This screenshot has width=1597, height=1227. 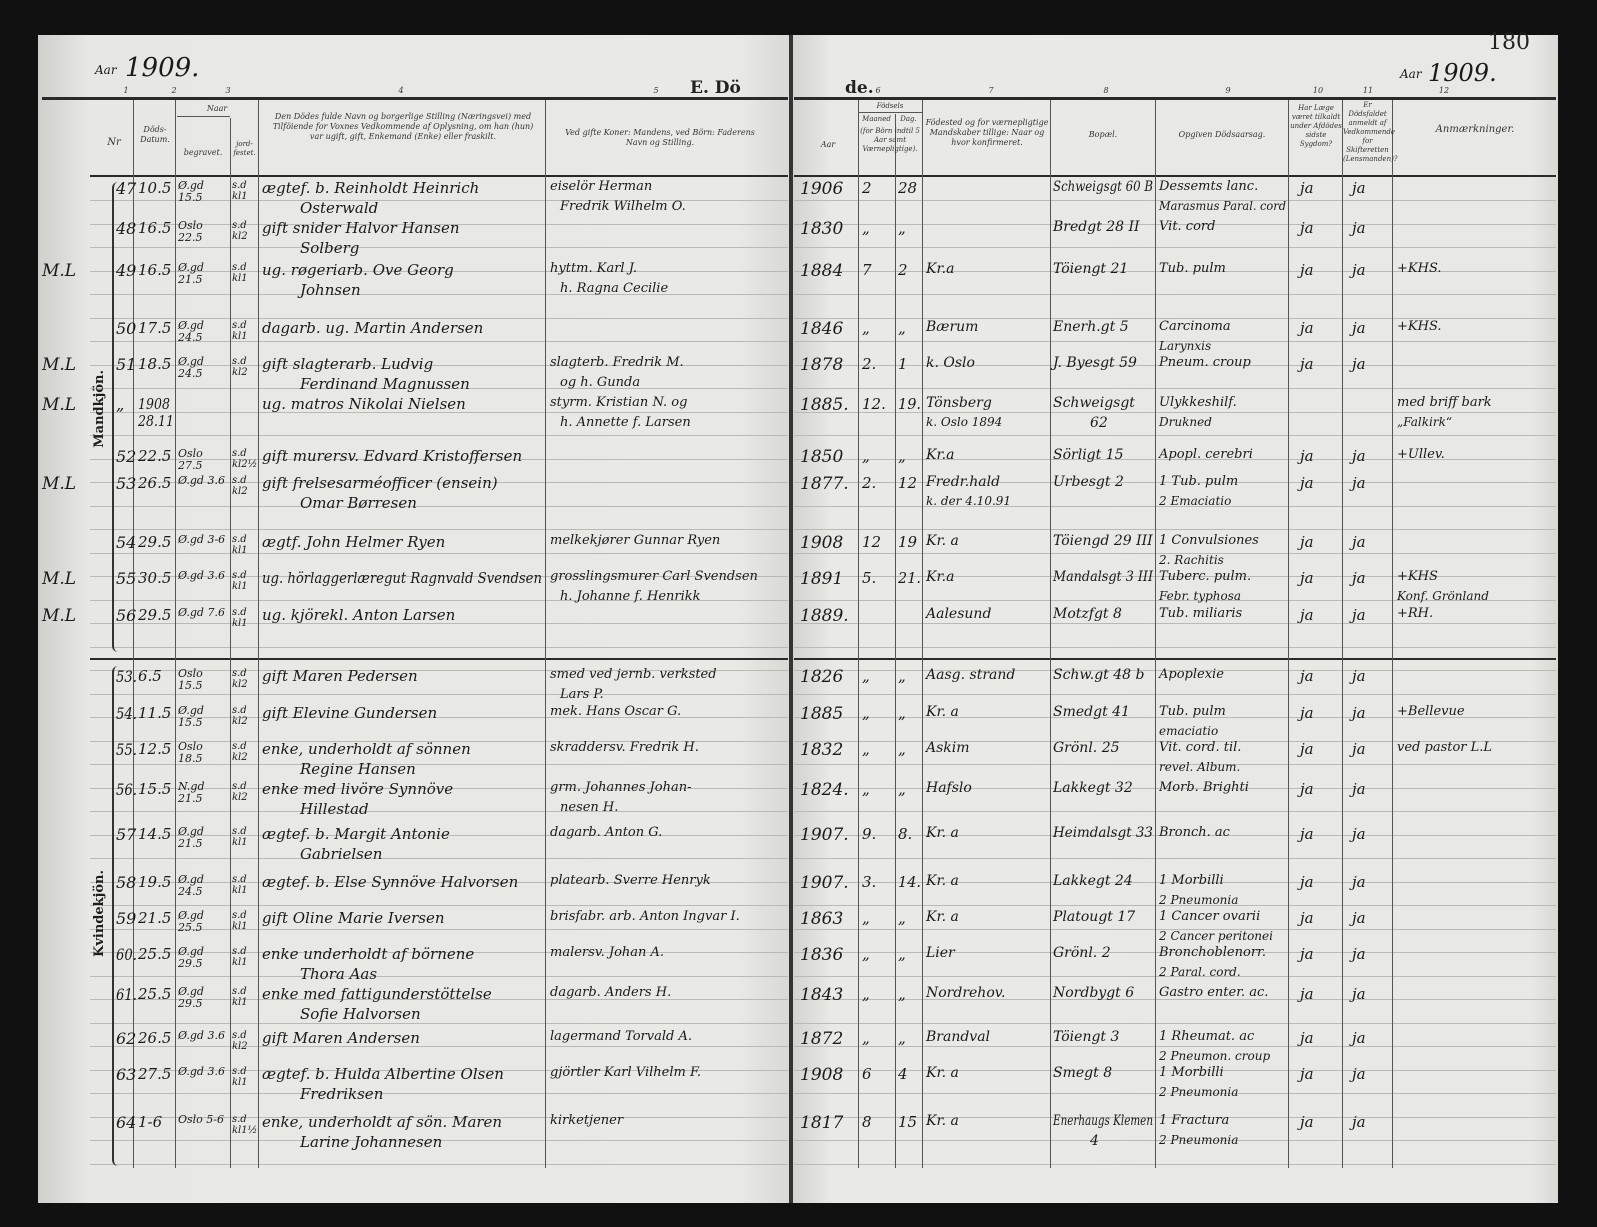 I want to click on column-number: 3, so click(x=228, y=90).